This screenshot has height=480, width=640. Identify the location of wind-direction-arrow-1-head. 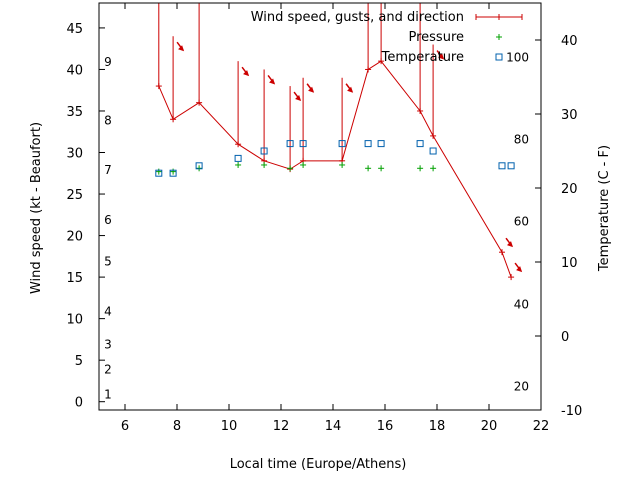
(246, 73).